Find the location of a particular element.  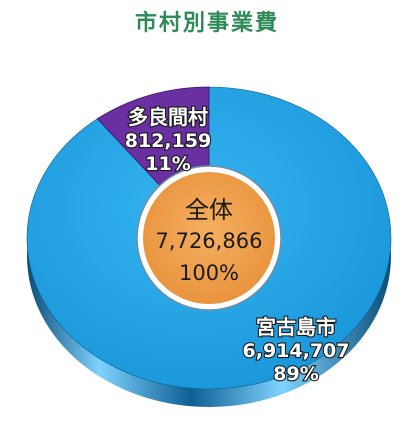

center-total: 全体 7,726,866 100% is located at coordinates (209, 238).